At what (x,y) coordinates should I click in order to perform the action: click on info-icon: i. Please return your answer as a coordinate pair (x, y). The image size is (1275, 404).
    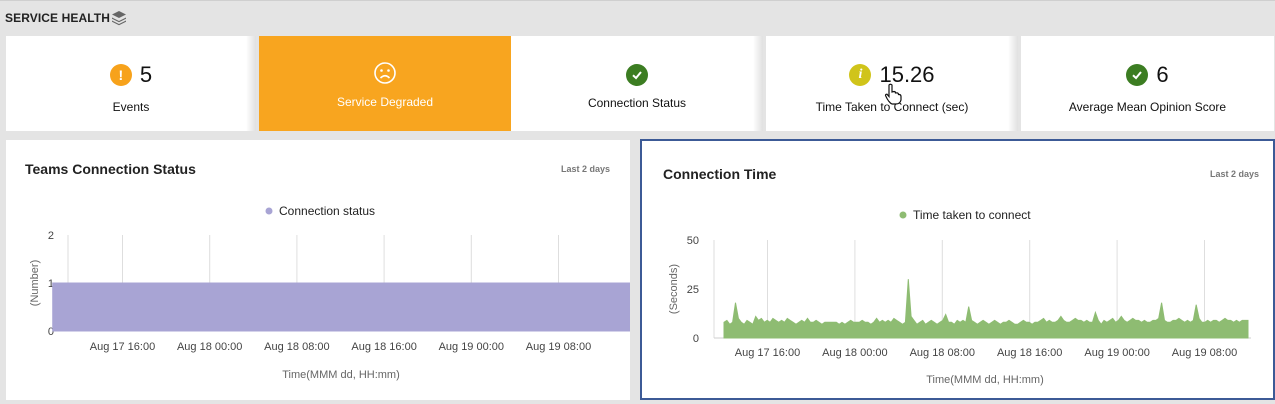
    Looking at the image, I should click on (860, 75).